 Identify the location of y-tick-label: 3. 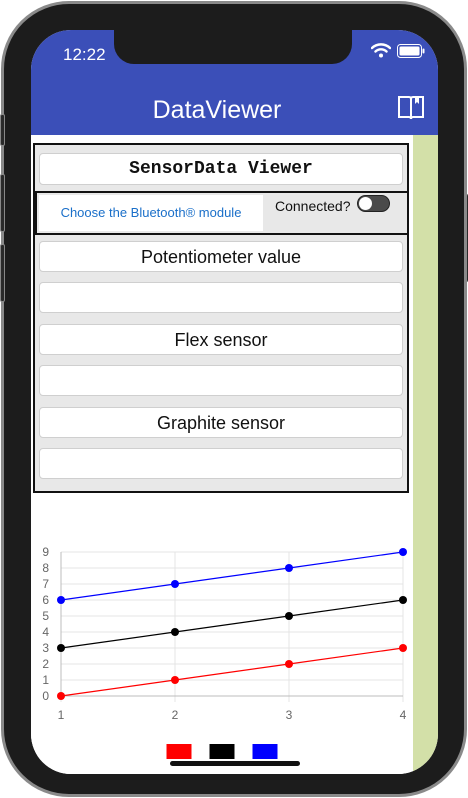
(45, 648).